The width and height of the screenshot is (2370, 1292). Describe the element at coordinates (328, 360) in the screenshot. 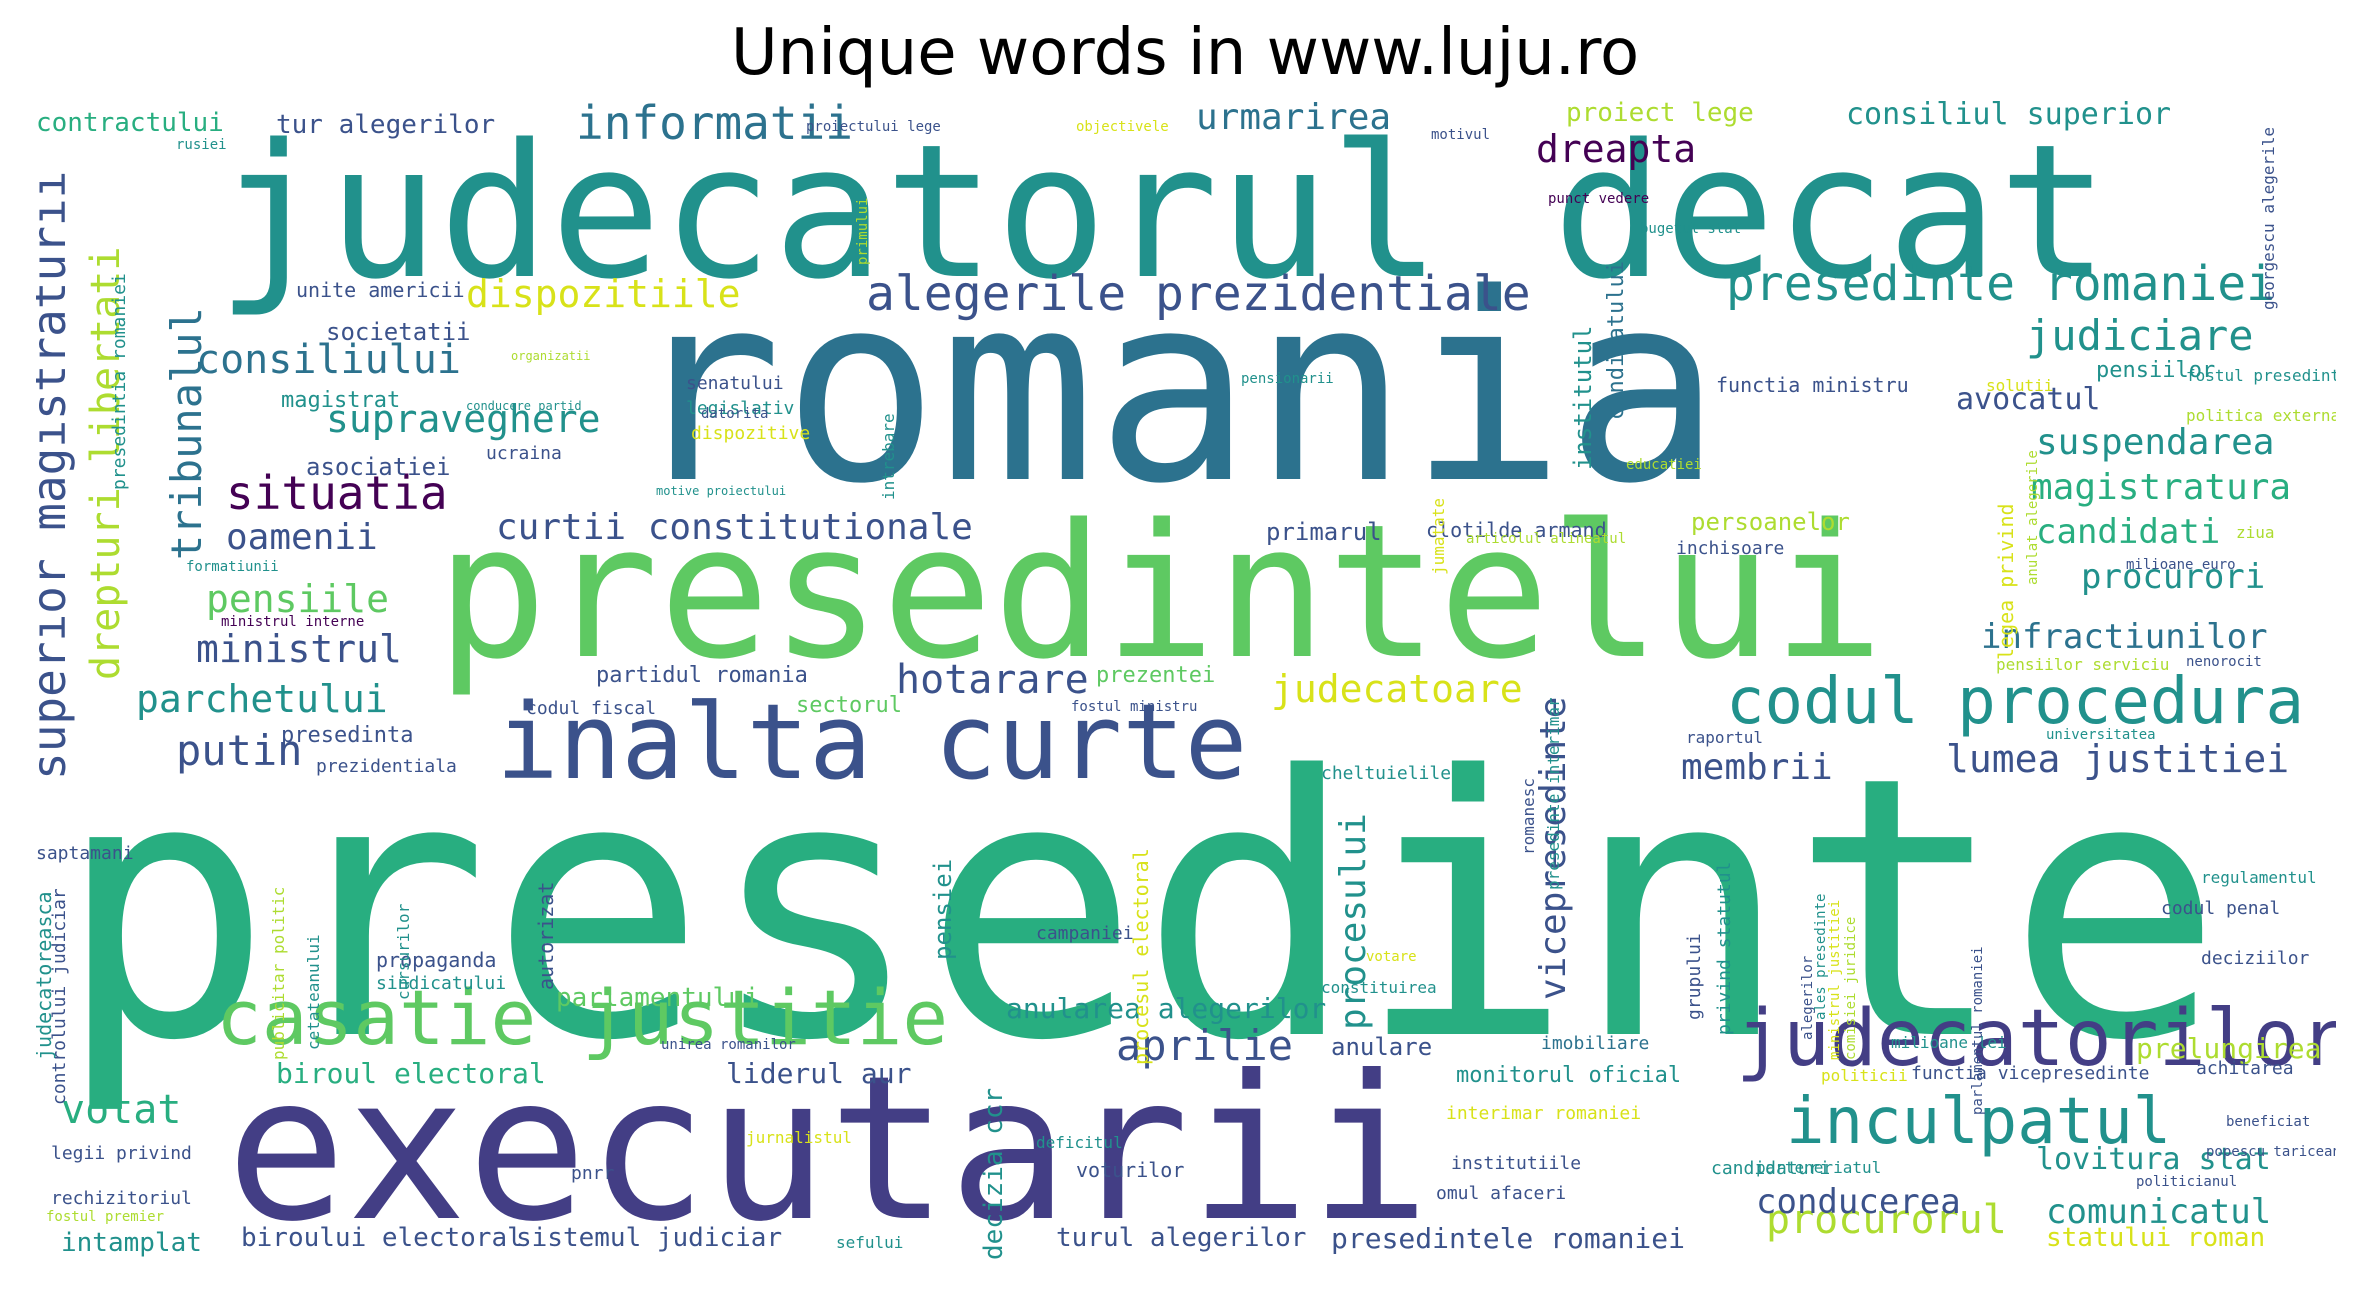

I see `word: consiliului` at that location.